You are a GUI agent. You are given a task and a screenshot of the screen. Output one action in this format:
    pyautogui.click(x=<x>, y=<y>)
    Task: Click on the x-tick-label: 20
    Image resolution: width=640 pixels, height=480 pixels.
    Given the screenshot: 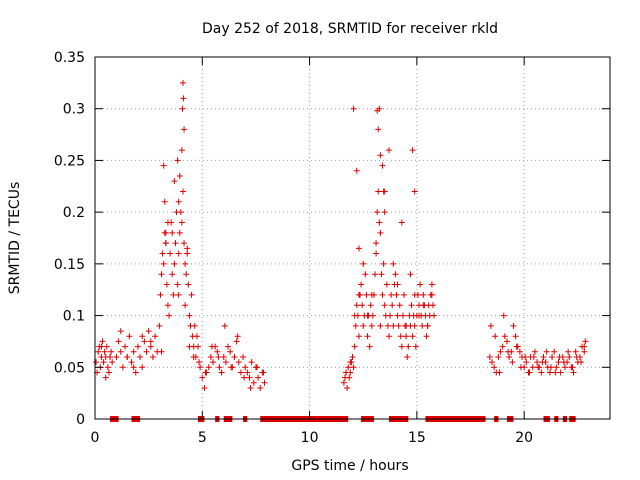 What is the action you would take?
    pyautogui.click(x=524, y=438)
    